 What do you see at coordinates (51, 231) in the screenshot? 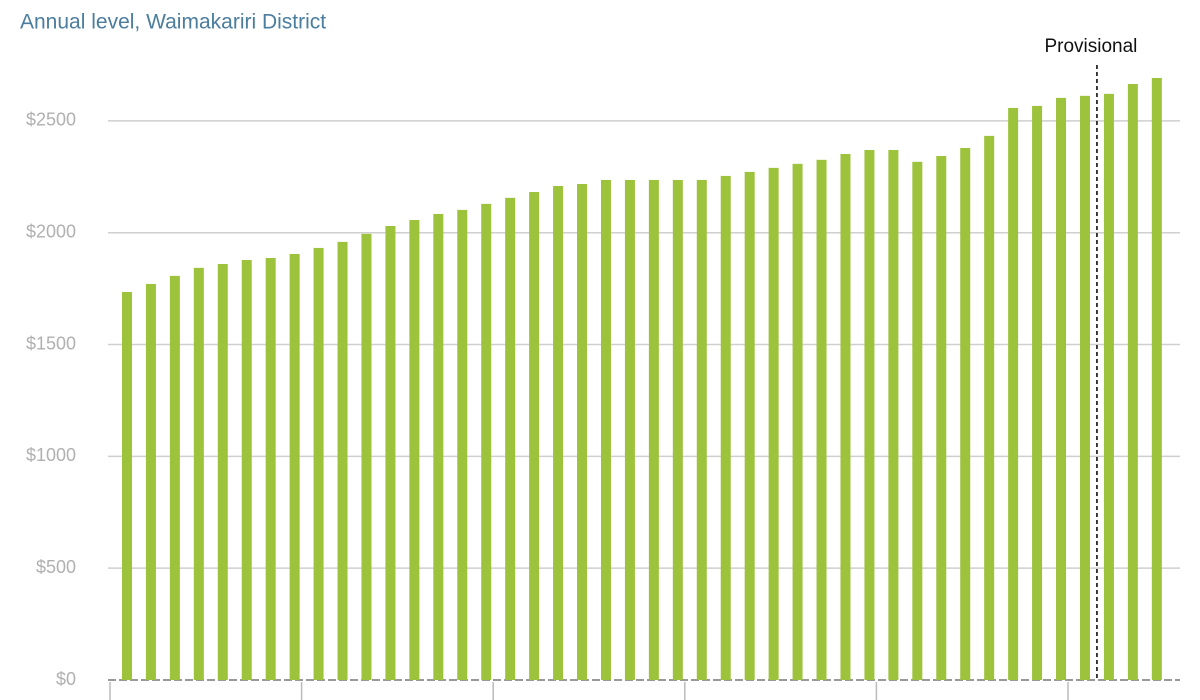
I see `y-tick-label: $2000` at bounding box center [51, 231].